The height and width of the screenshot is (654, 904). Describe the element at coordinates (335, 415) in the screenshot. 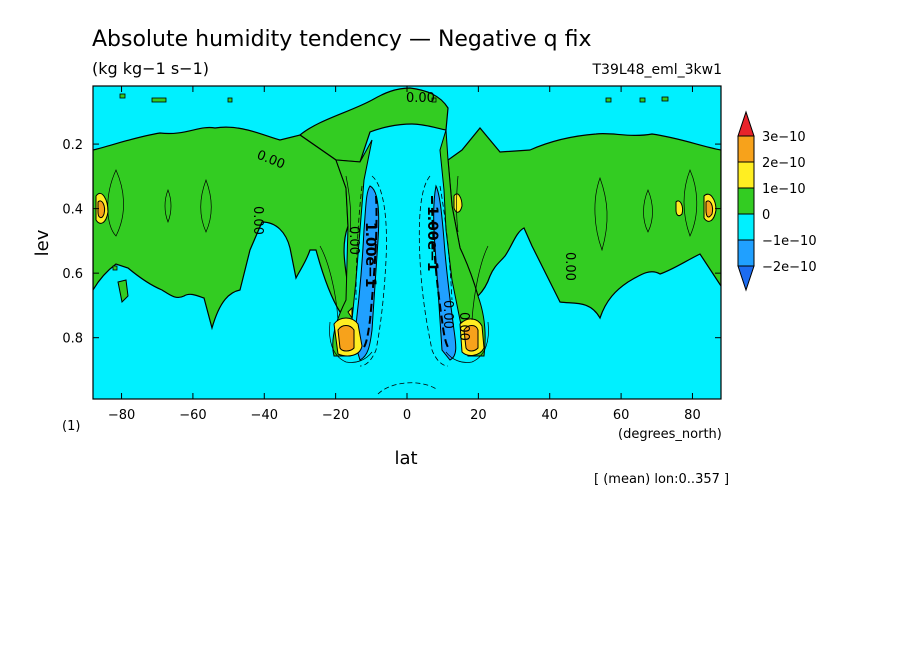

I see `x-tick-label: −20` at that location.